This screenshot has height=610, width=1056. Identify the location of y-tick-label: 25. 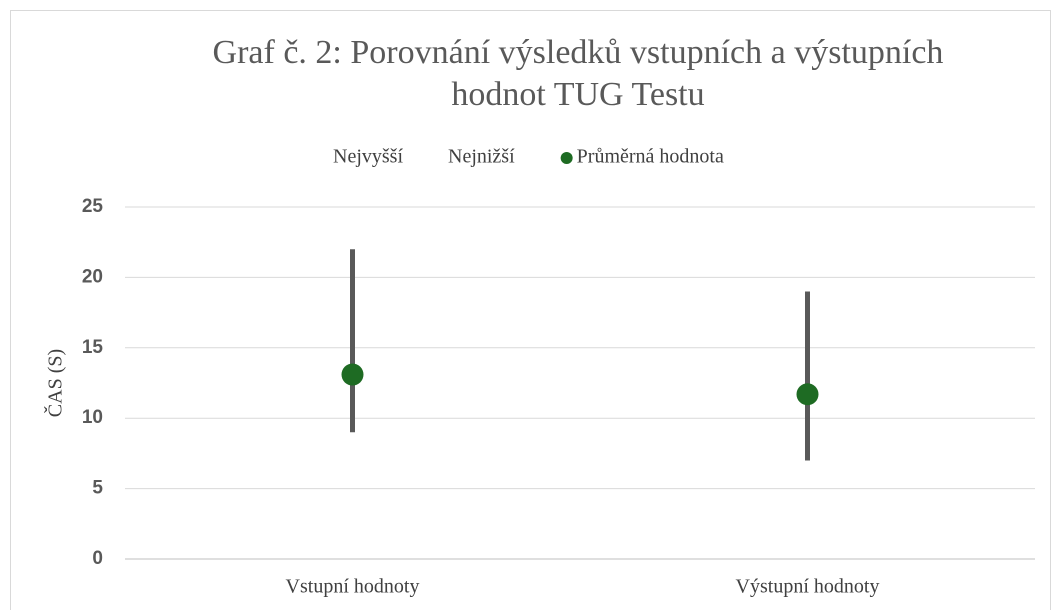
(93, 206).